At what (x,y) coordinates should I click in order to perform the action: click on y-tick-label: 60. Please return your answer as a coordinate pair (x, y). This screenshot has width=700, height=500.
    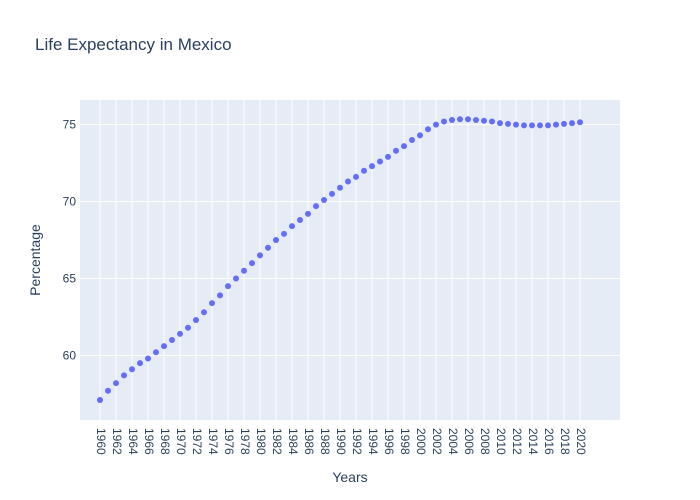
    Looking at the image, I should click on (70, 355).